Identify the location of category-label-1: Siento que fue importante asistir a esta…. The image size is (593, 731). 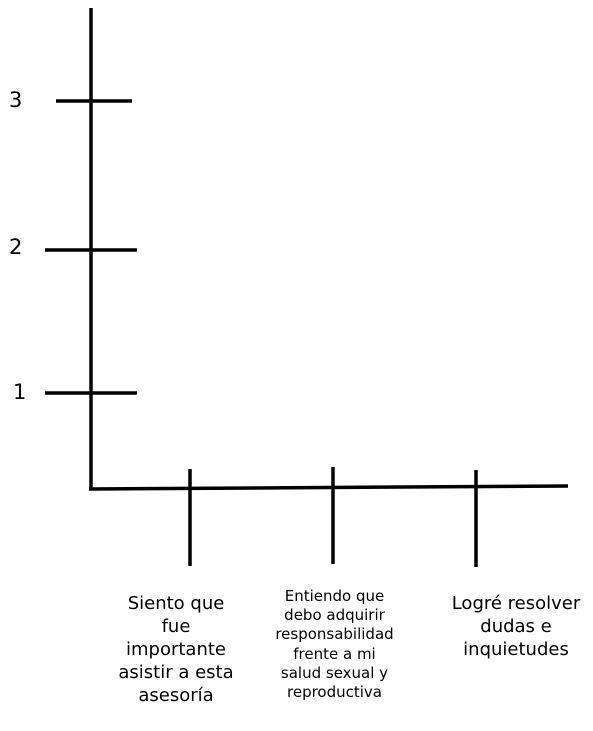
(176, 650).